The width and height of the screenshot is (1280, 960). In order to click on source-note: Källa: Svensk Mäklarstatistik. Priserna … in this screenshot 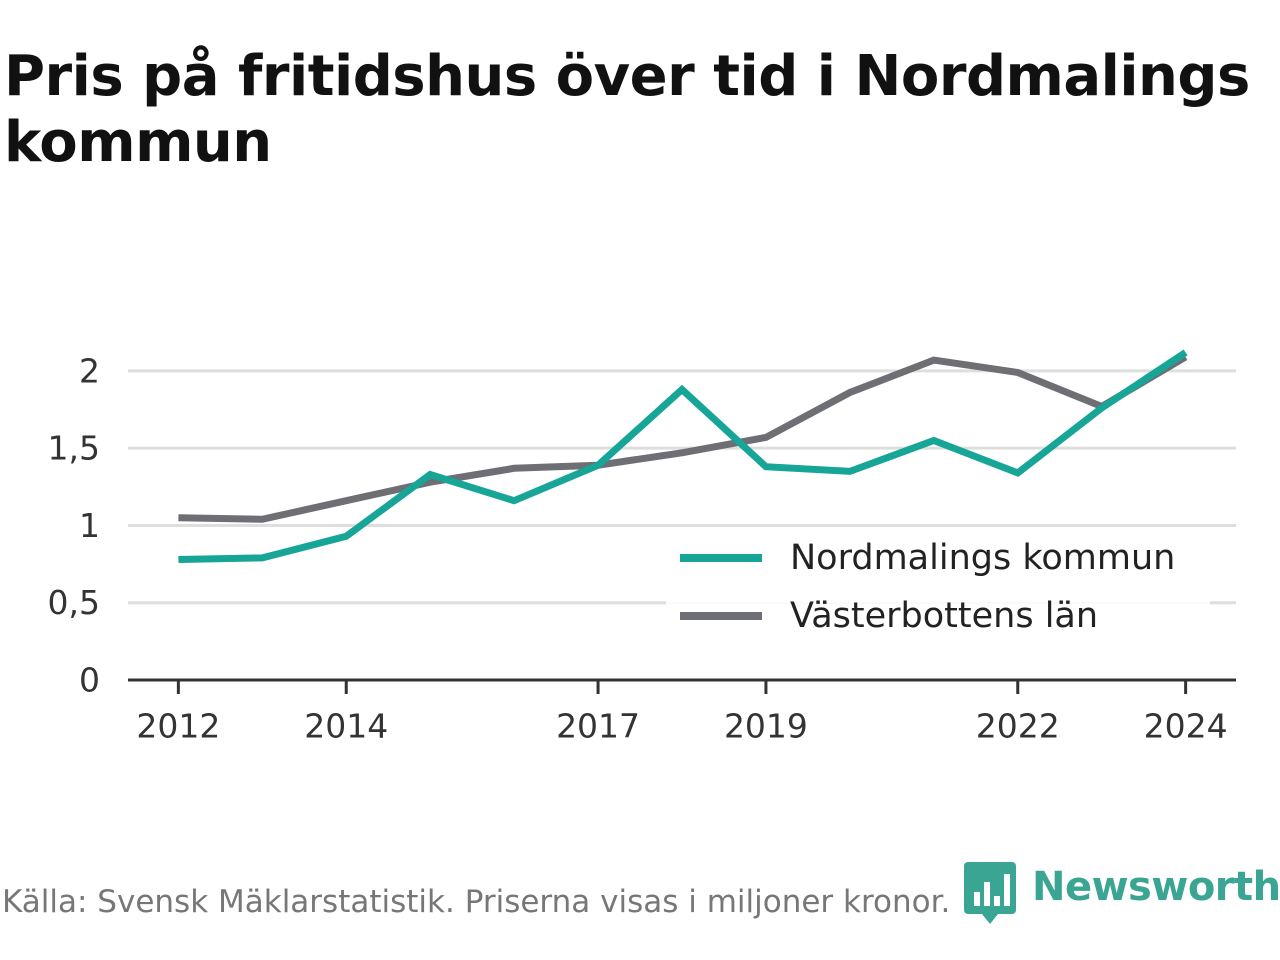, I will do `click(476, 902)`.